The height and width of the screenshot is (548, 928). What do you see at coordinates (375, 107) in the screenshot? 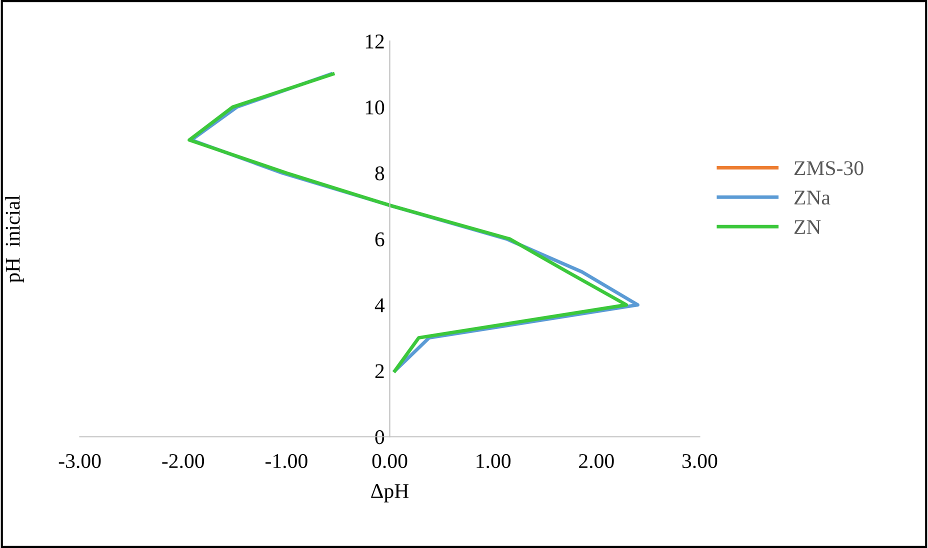
I see `y-tick-label: 10` at bounding box center [375, 107].